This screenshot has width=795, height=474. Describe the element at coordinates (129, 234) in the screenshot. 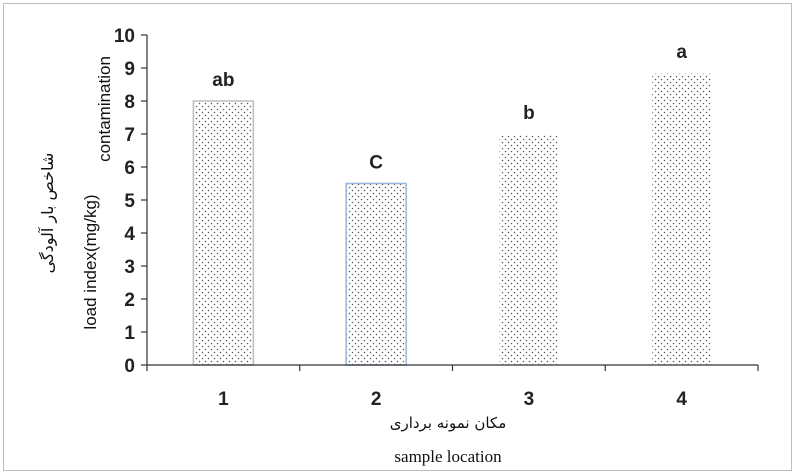

I see `y-tick-label-4: 4` at that location.